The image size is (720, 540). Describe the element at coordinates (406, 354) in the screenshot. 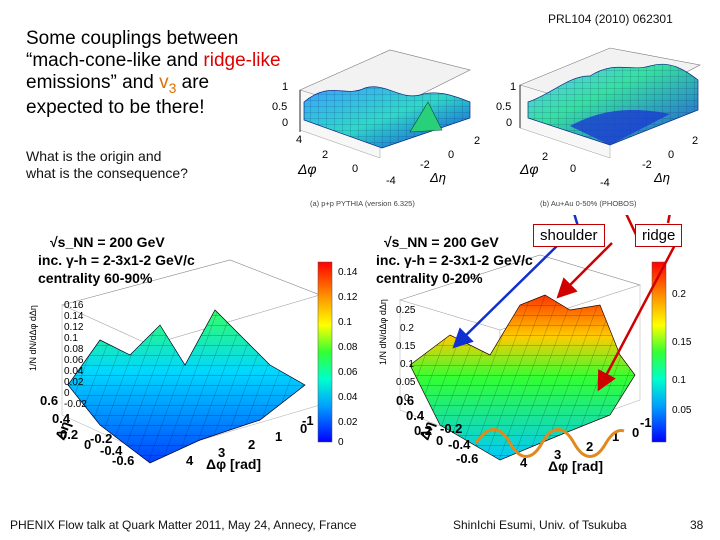

I see `bottom-right-z-ticks: 0.25 0.2 0.15 0.1 0.05 0` at that location.